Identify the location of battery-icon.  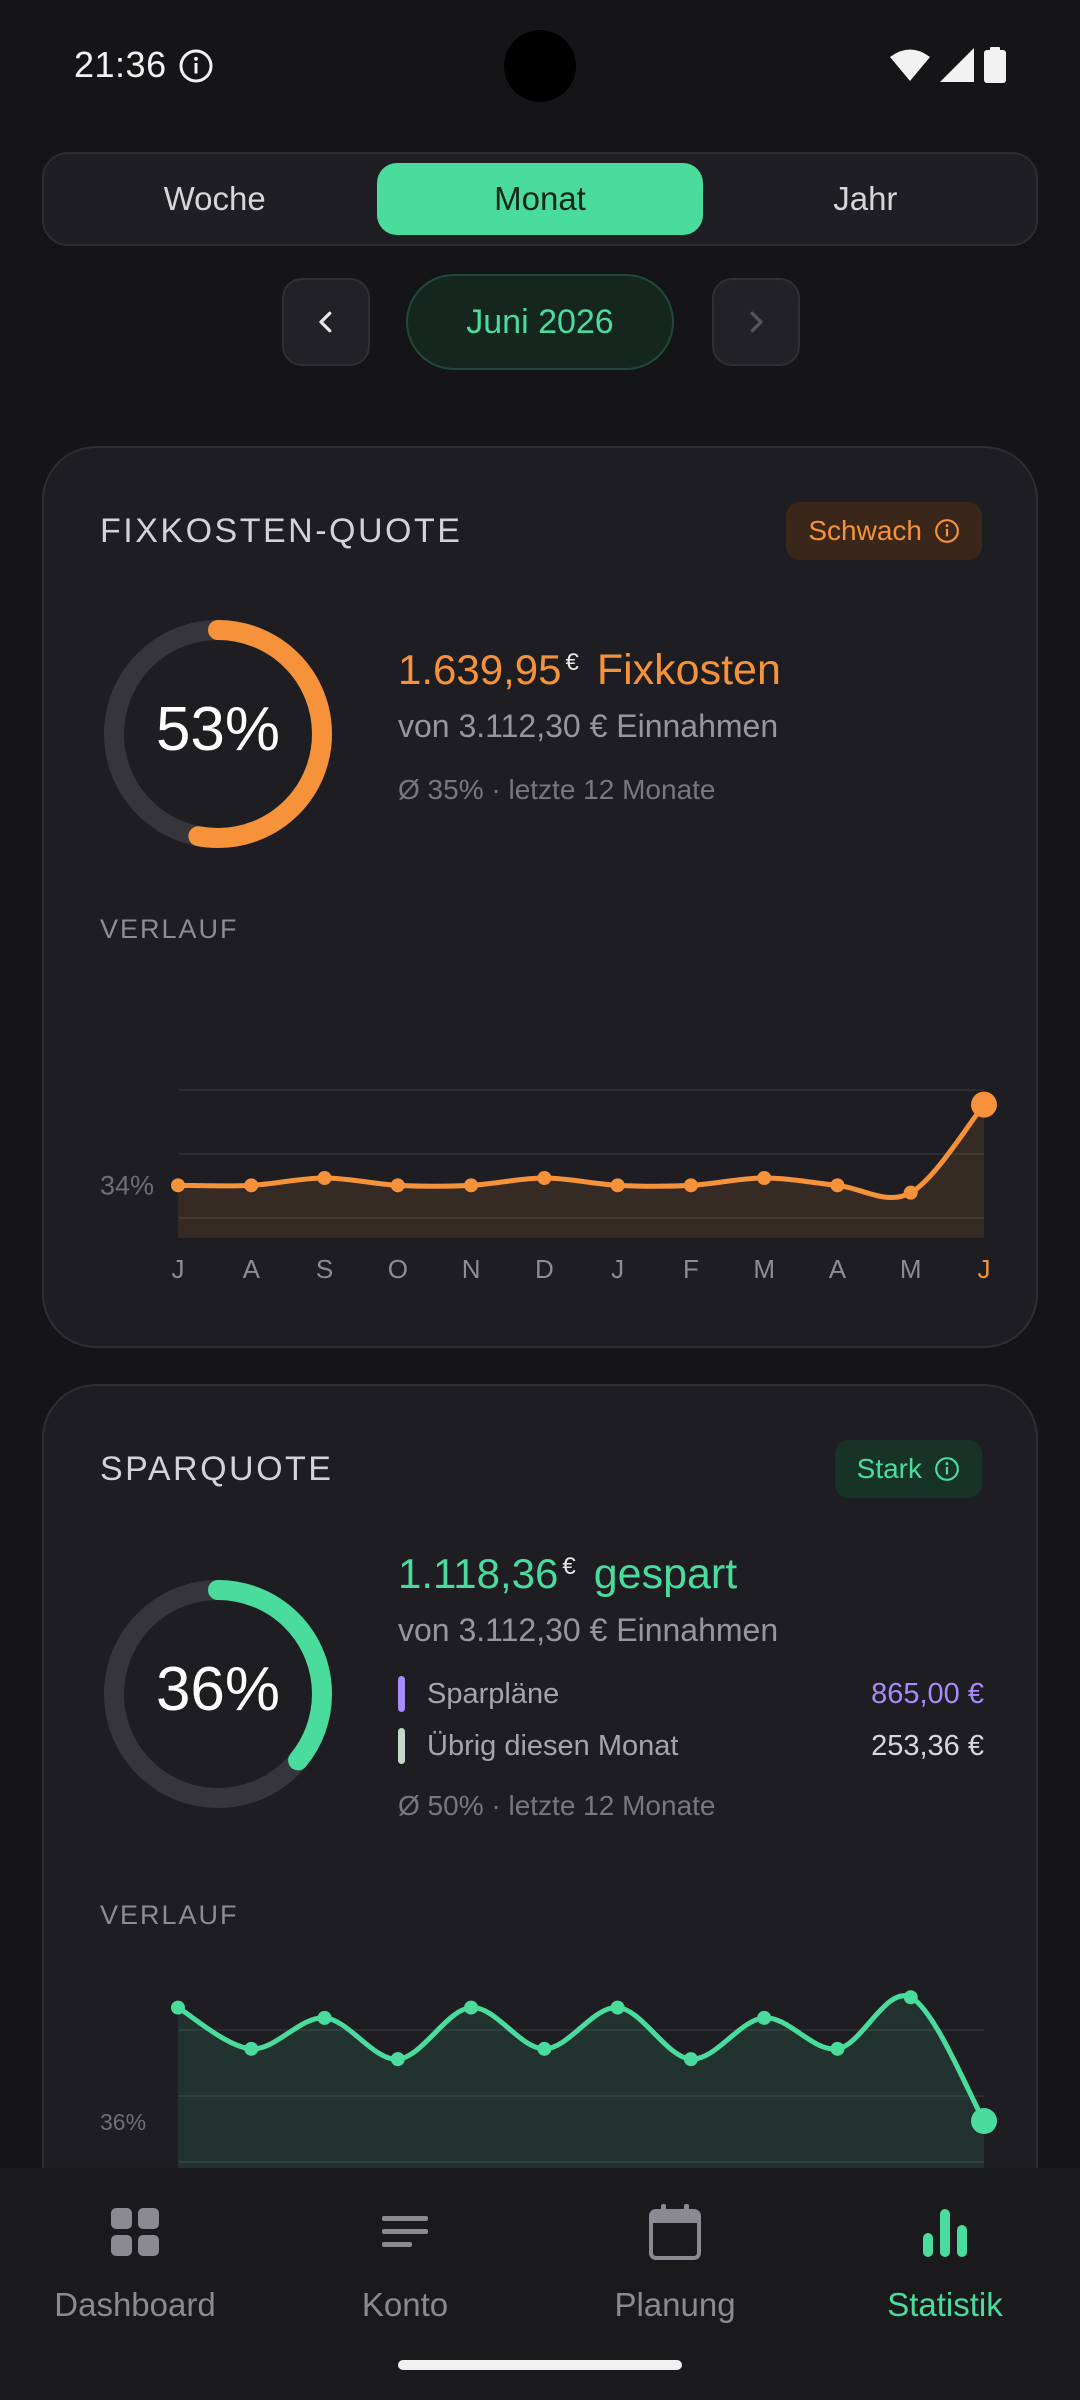
(995, 65).